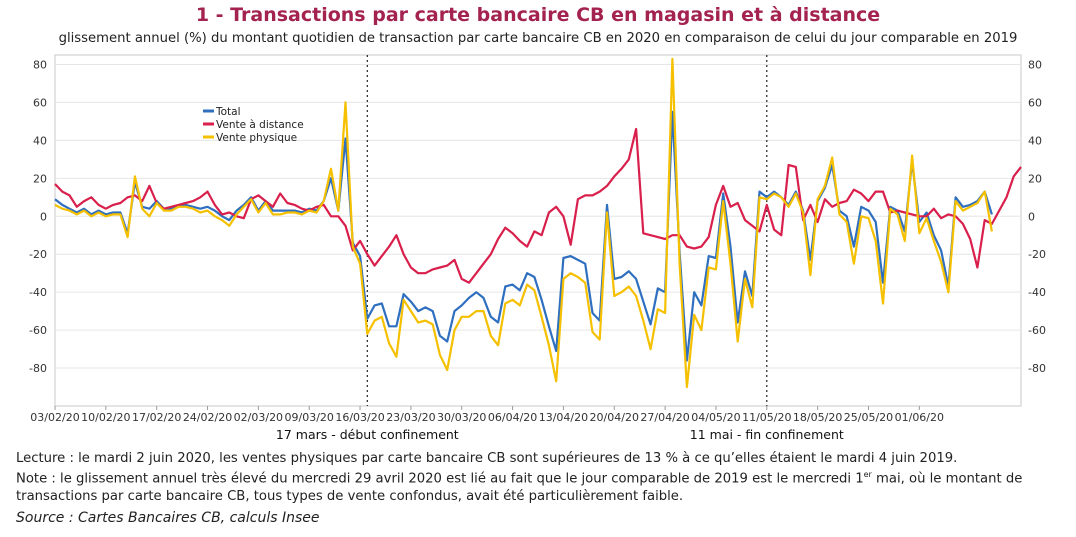 This screenshot has width=1076, height=537. Describe the element at coordinates (309, 417) in the screenshot. I see `x-tick-label: 09/03/20` at that location.